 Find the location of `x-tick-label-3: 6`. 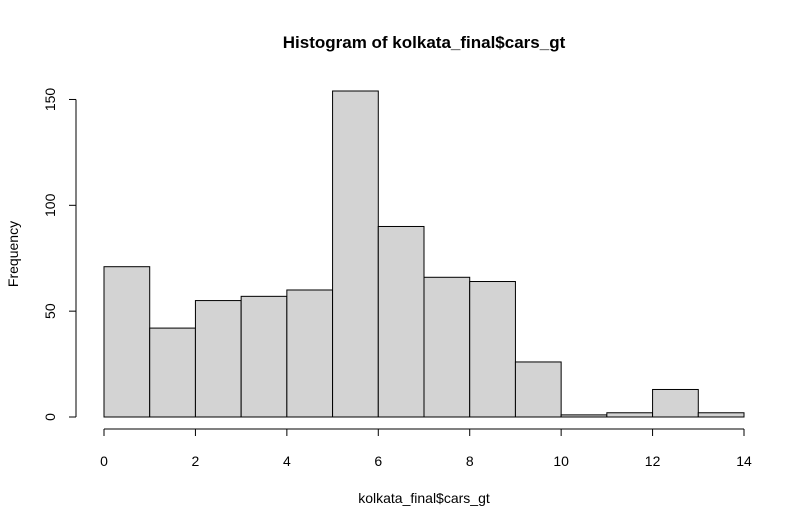

x-tick-label-3: 6 is located at coordinates (378, 461).